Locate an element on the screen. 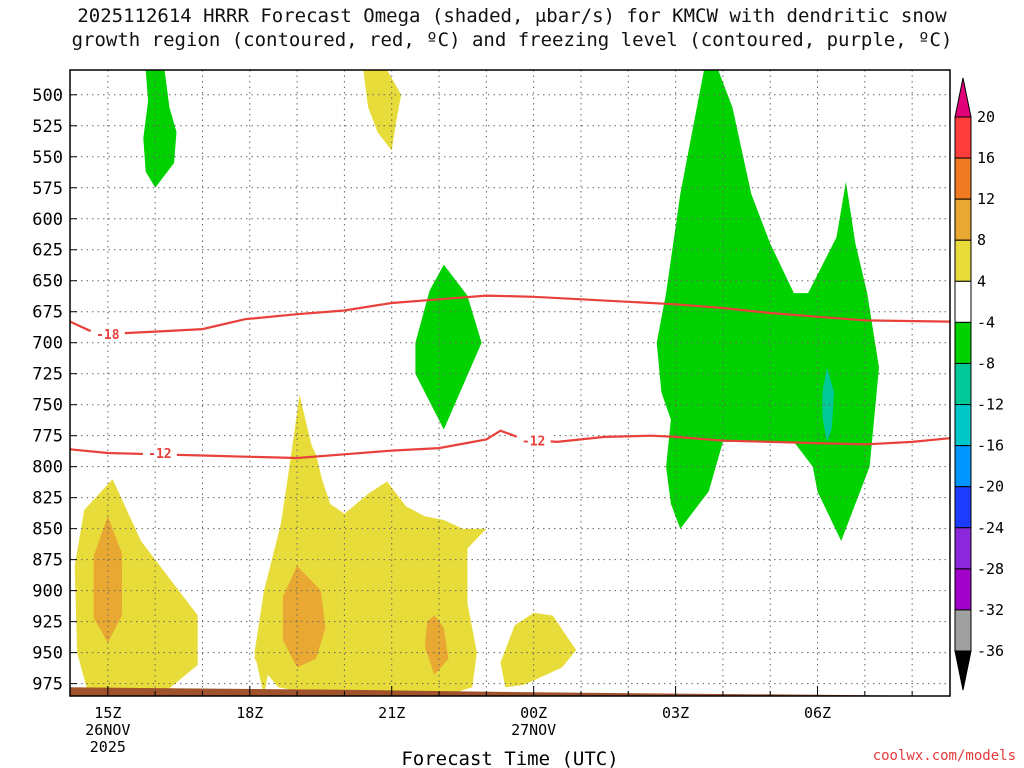 The height and width of the screenshot is (768, 1024). colorbar-label: 16 is located at coordinates (986, 158).